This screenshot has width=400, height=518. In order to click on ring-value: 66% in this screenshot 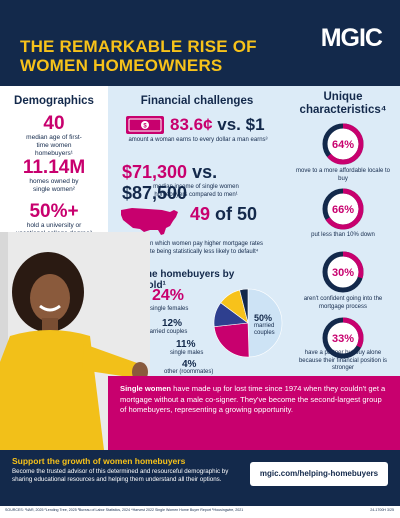, I will do `click(343, 210)`.